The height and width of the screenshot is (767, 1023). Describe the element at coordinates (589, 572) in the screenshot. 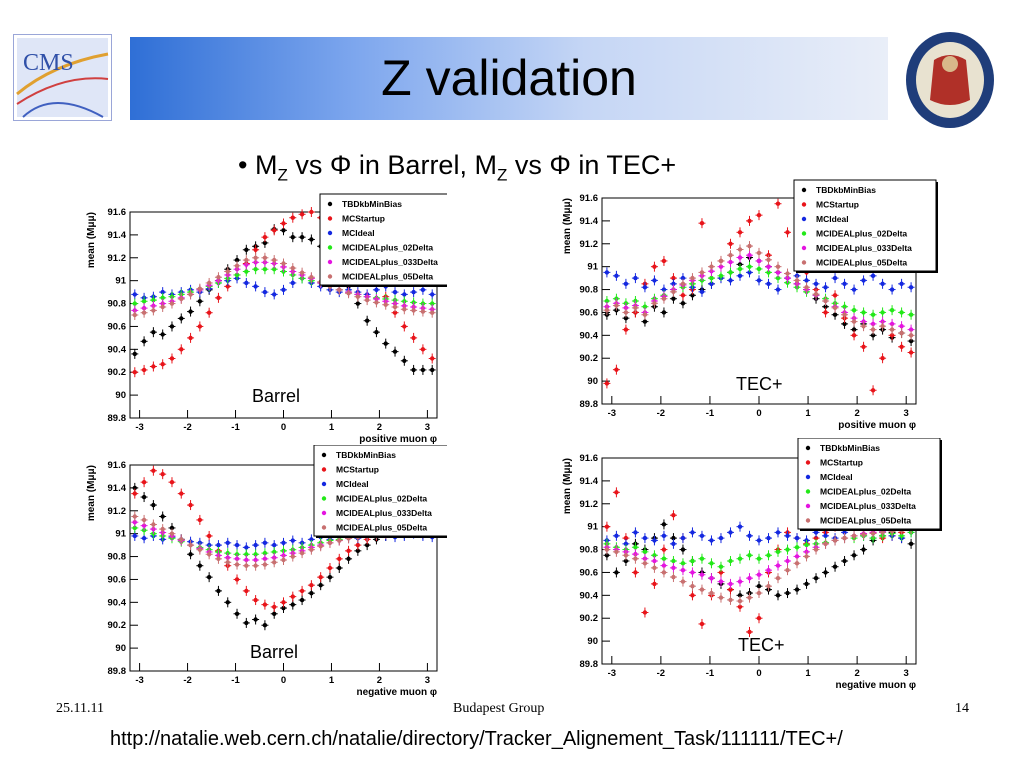

I see `y-tick-label: 90.6` at that location.